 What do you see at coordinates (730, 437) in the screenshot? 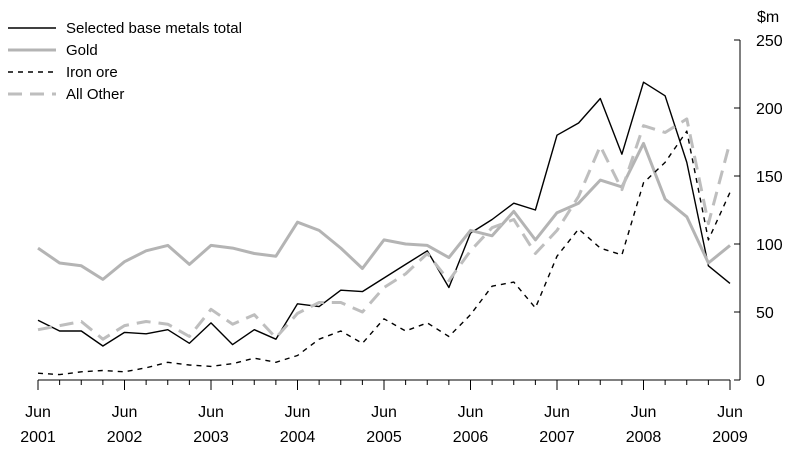
I see `x-tick-label-year: 2009` at bounding box center [730, 437].